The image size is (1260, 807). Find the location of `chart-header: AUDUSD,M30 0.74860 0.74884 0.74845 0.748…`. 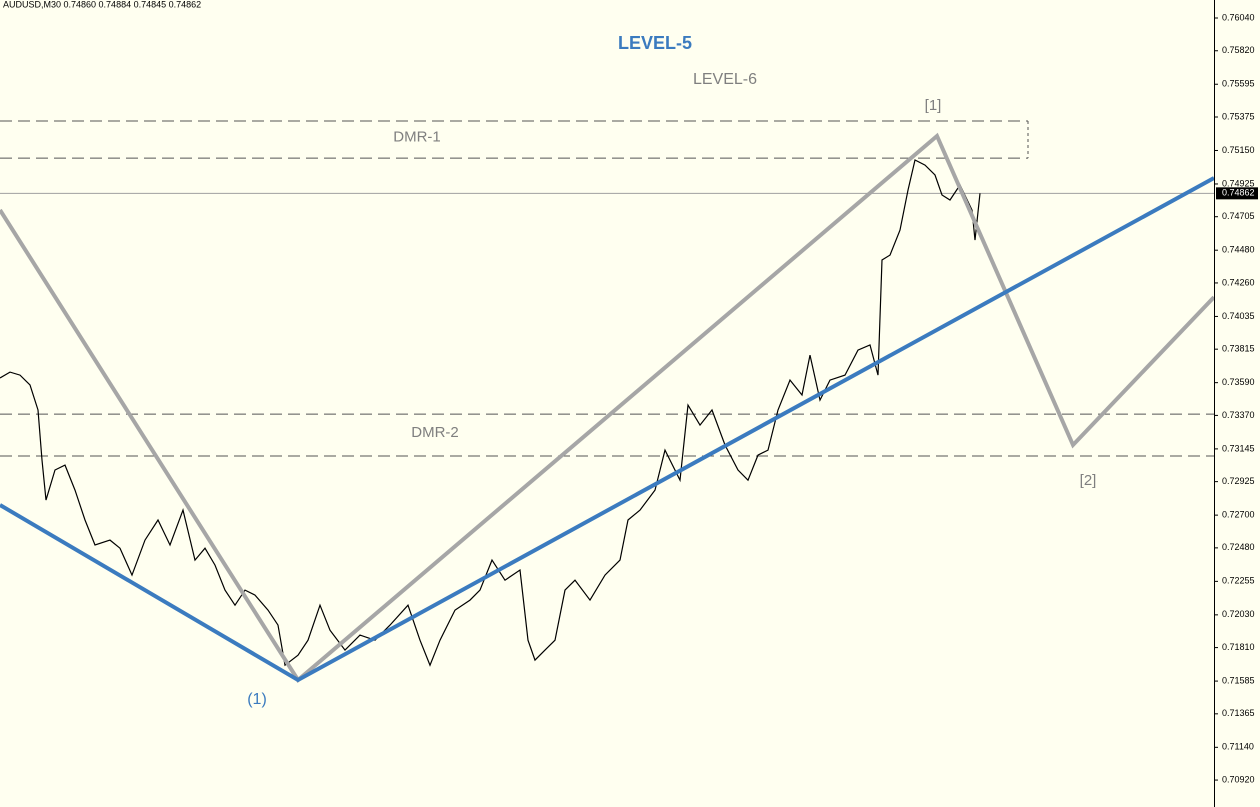

chart-header: AUDUSD,M30 0.74860 0.74884 0.74845 0.748… is located at coordinates (102, 4).